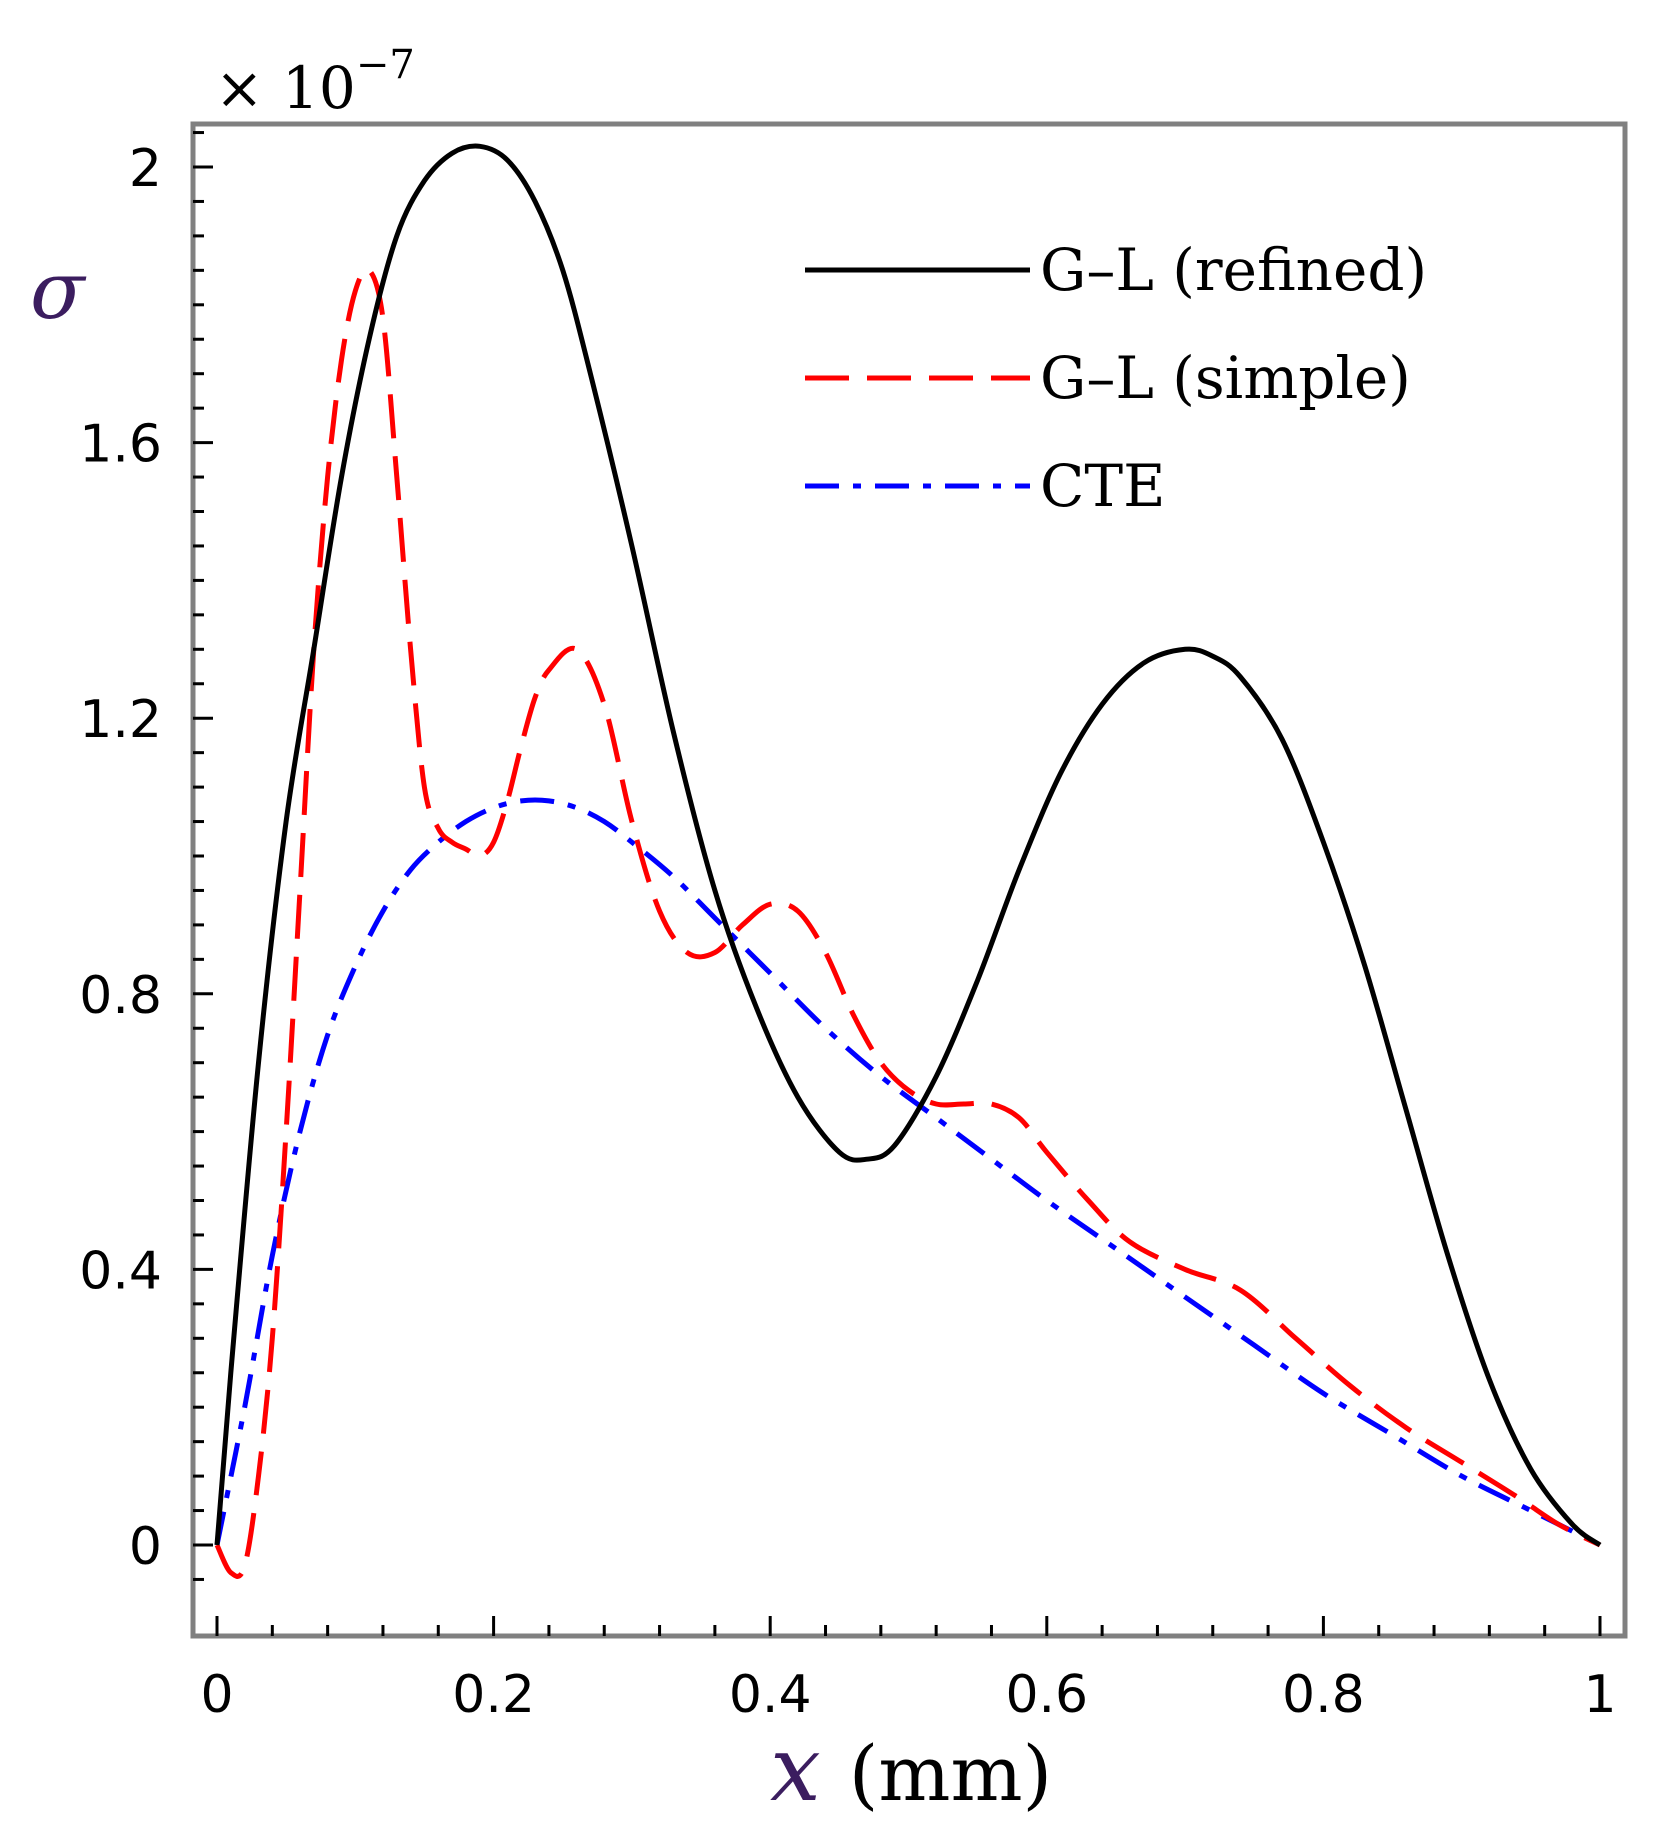 The width and height of the screenshot is (1662, 1832). I want to click on y-axis-label: σ, so click(58, 290).